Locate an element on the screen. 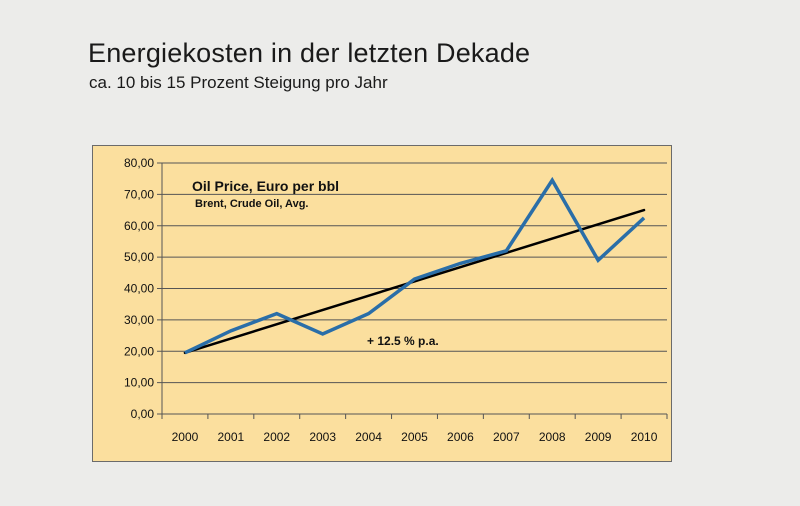 This screenshot has width=800, height=506. y-tick-label: 10,00 is located at coordinates (139, 383).